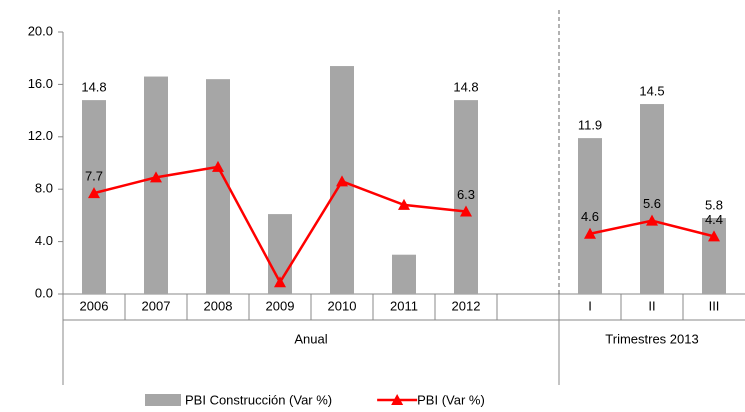 The height and width of the screenshot is (412, 745). What do you see at coordinates (714, 219) in the screenshot?
I see `data-label: 4.4` at bounding box center [714, 219].